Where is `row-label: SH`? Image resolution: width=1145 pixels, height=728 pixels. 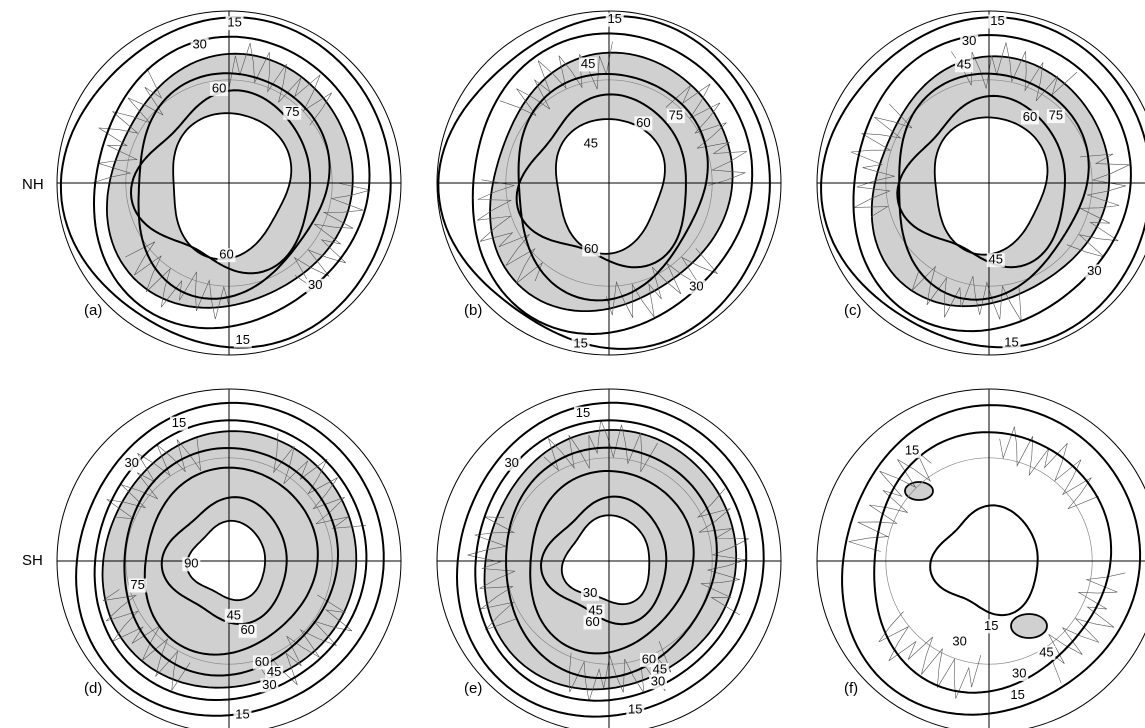
row-label: SH is located at coordinates (32, 560).